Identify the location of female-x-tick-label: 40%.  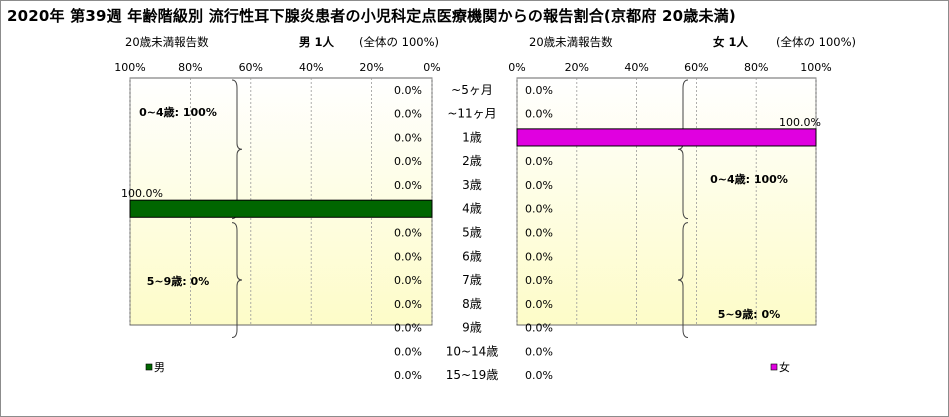
(636, 67).